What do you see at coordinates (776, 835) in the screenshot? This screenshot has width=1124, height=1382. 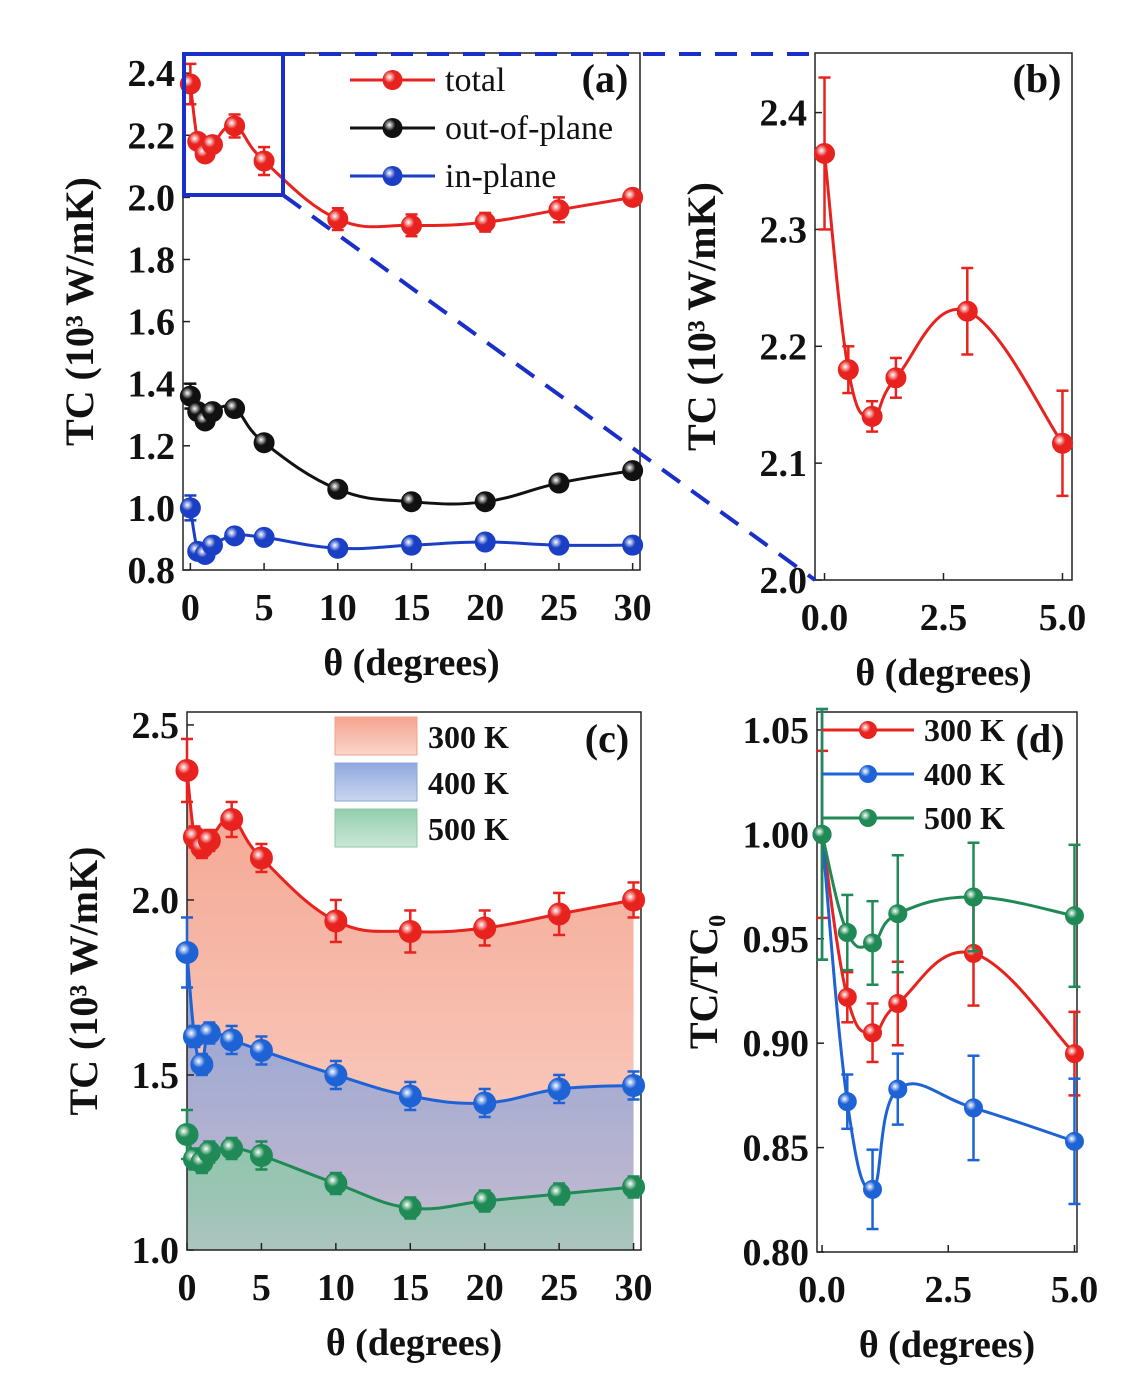 I see `y-tick-label: 1.00` at bounding box center [776, 835].